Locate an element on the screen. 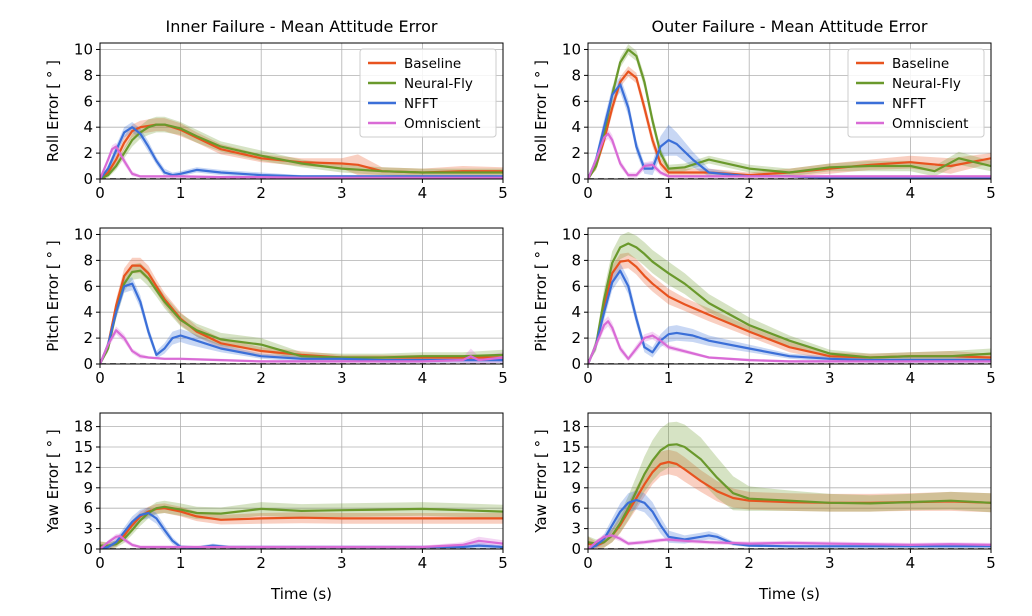  subplot-inner-pitch: 0 1 2 3 4 5 0 2 4 6 8 10 Pitch Error [ ° ] is located at coordinates (276, 306).